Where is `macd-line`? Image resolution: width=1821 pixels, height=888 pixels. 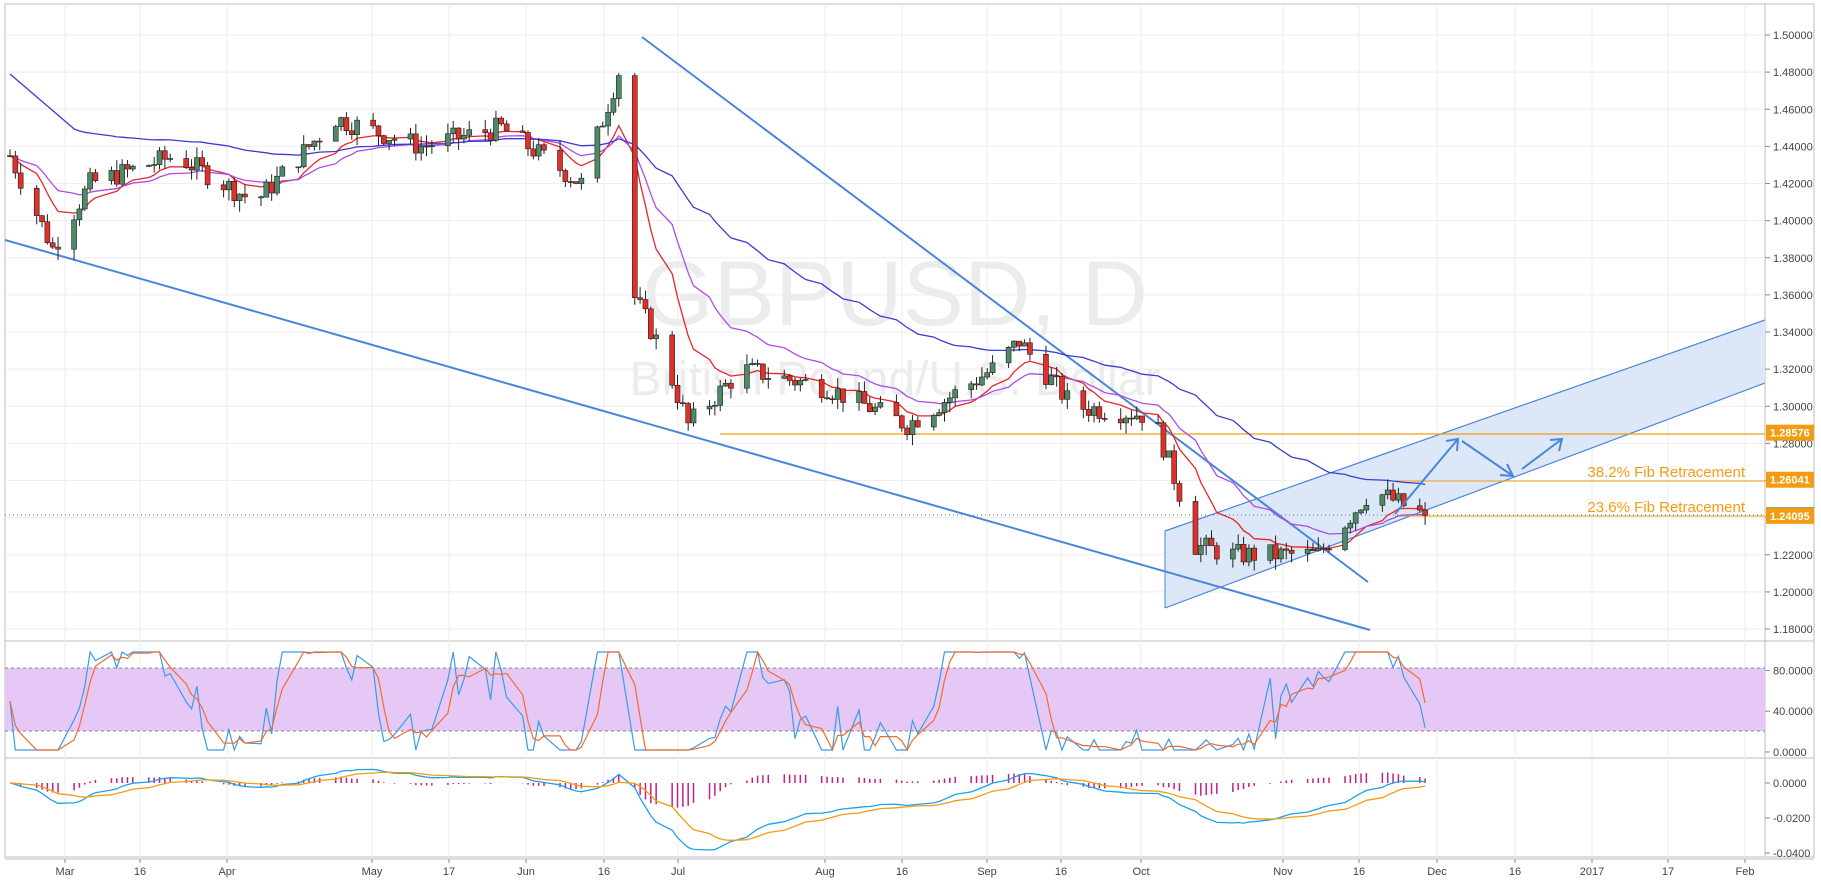 macd-line is located at coordinates (717, 809).